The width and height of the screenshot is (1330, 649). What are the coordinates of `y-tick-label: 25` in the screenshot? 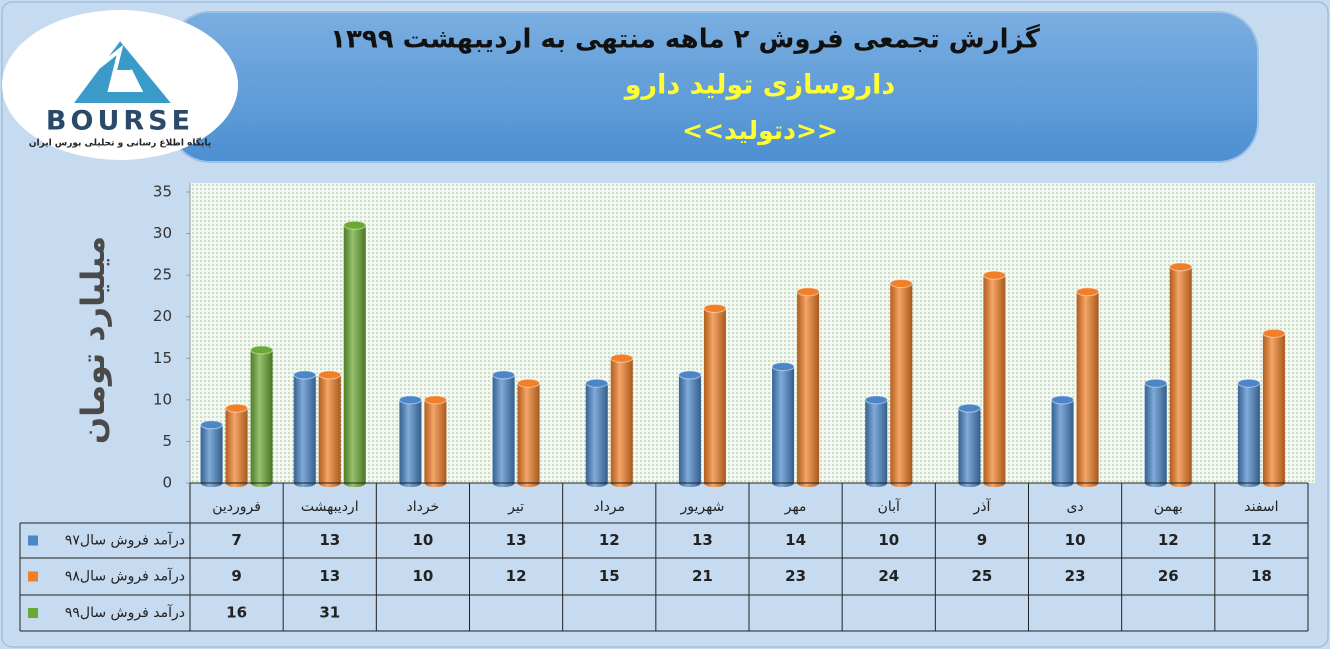 It's located at (162, 275).